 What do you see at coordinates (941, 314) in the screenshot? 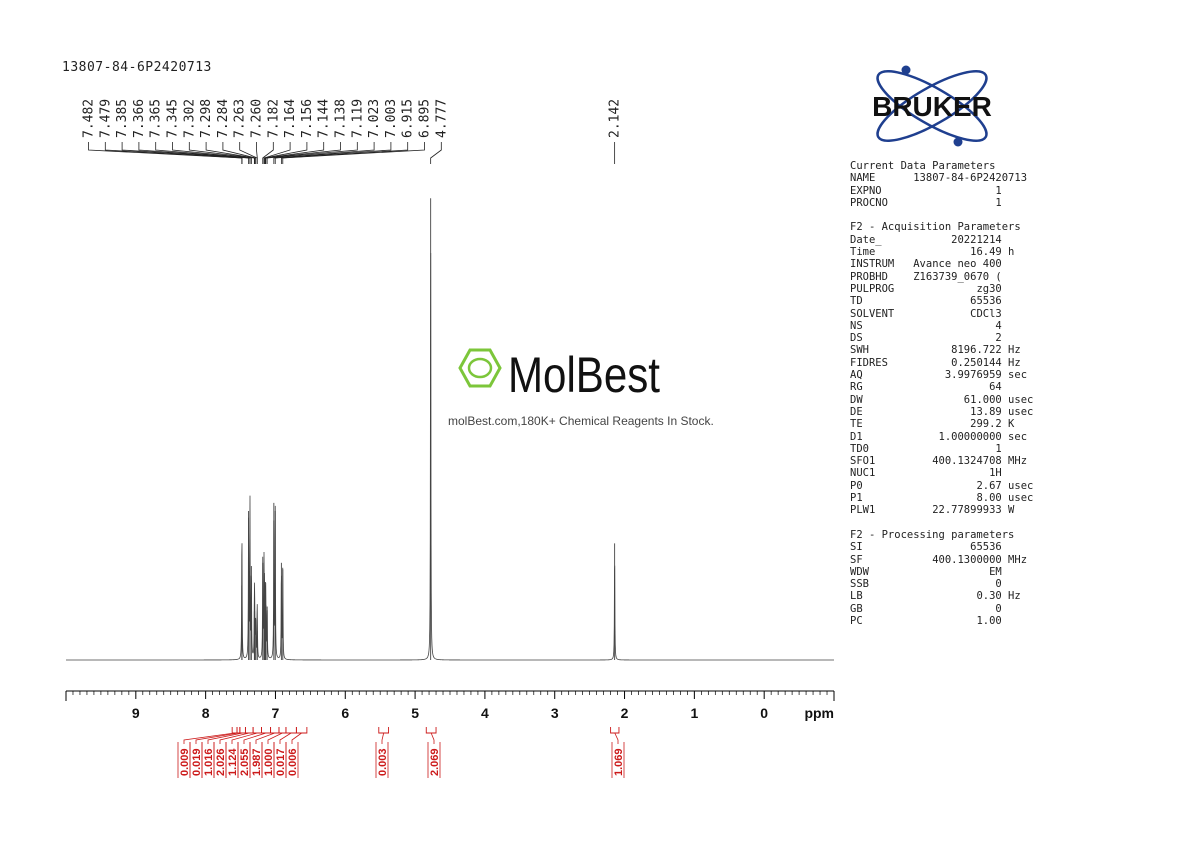
I see `param-row: SOLVENT CDCl3` at bounding box center [941, 314].